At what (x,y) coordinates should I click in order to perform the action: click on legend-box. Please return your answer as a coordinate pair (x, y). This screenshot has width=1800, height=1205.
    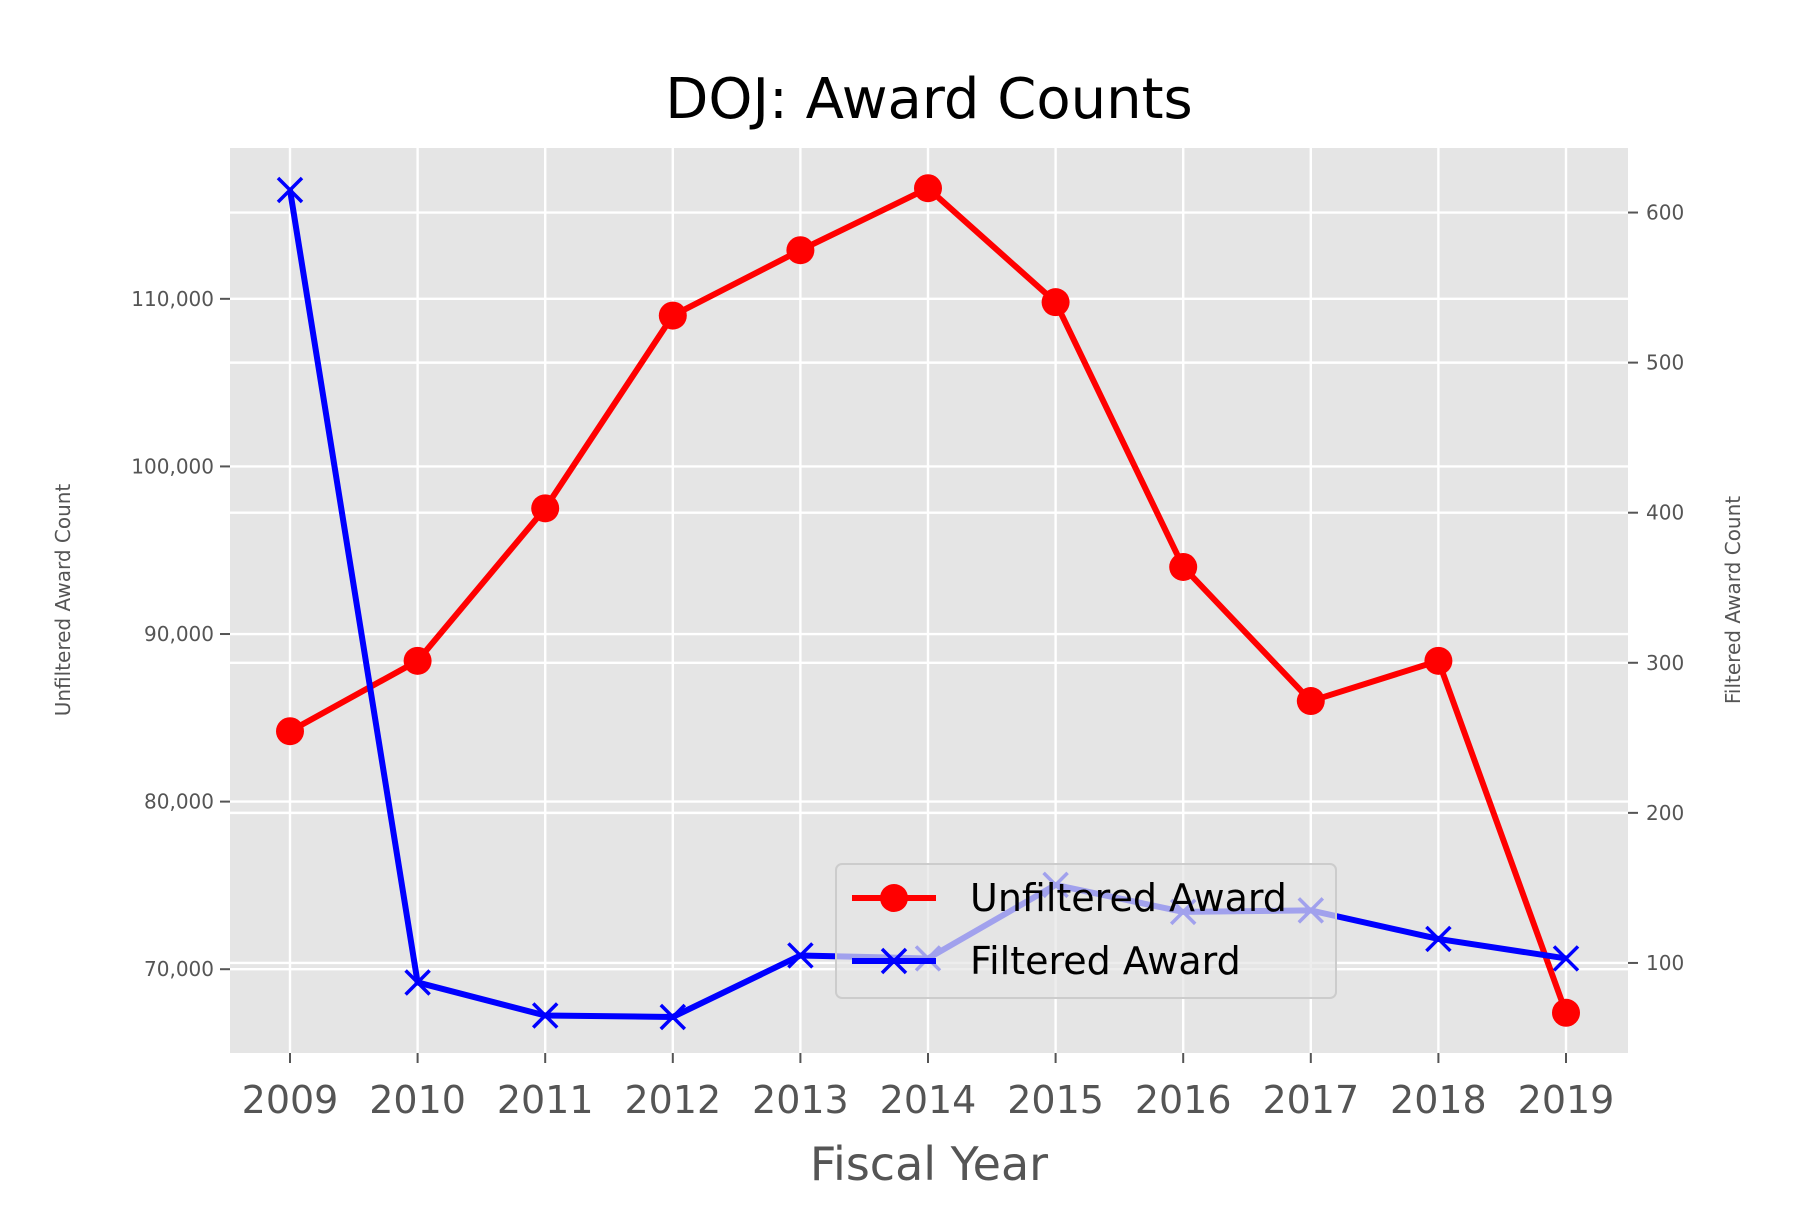
    Looking at the image, I should click on (1086, 931).